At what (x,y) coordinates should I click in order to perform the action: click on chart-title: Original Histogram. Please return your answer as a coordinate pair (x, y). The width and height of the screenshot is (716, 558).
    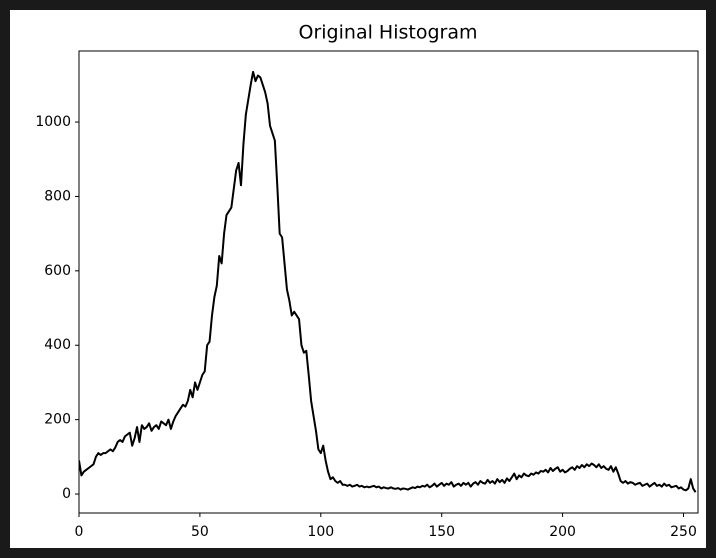
    Looking at the image, I should click on (388, 33).